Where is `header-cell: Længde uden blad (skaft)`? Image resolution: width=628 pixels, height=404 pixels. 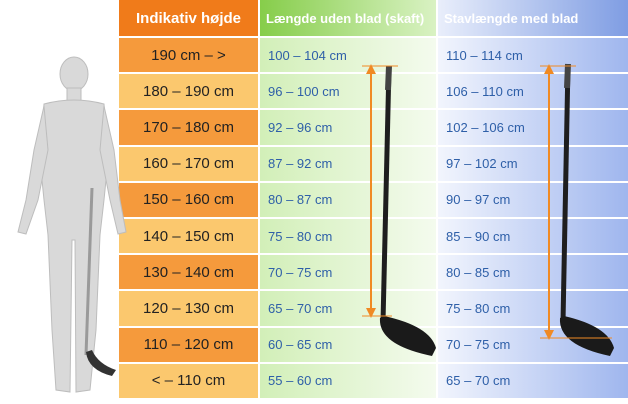
header-cell: Længde uden blad (skaft) is located at coordinates (348, 18).